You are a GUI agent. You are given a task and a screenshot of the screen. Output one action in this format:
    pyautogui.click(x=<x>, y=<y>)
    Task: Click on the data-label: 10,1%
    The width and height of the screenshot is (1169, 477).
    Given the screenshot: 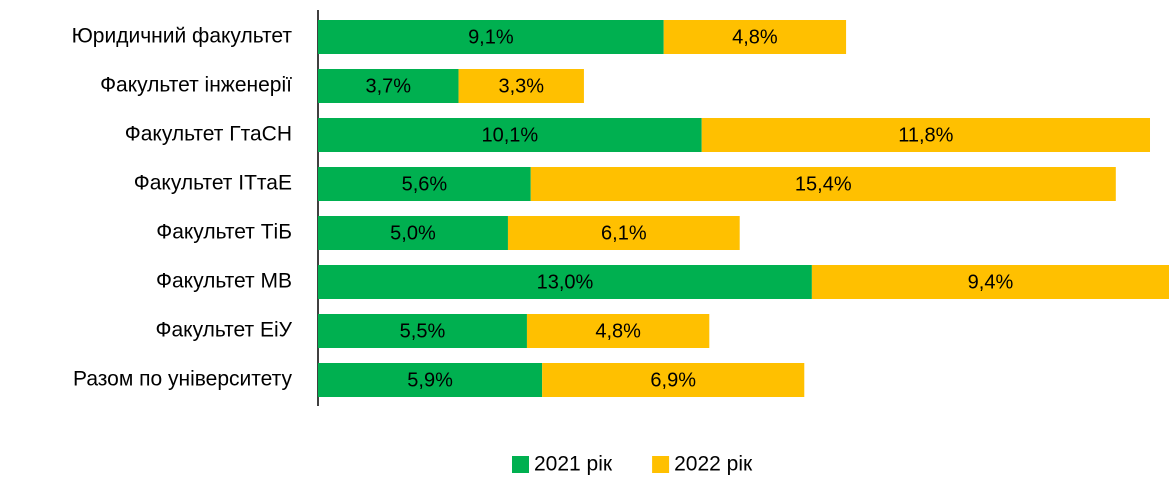 What is the action you would take?
    pyautogui.click(x=509, y=135)
    